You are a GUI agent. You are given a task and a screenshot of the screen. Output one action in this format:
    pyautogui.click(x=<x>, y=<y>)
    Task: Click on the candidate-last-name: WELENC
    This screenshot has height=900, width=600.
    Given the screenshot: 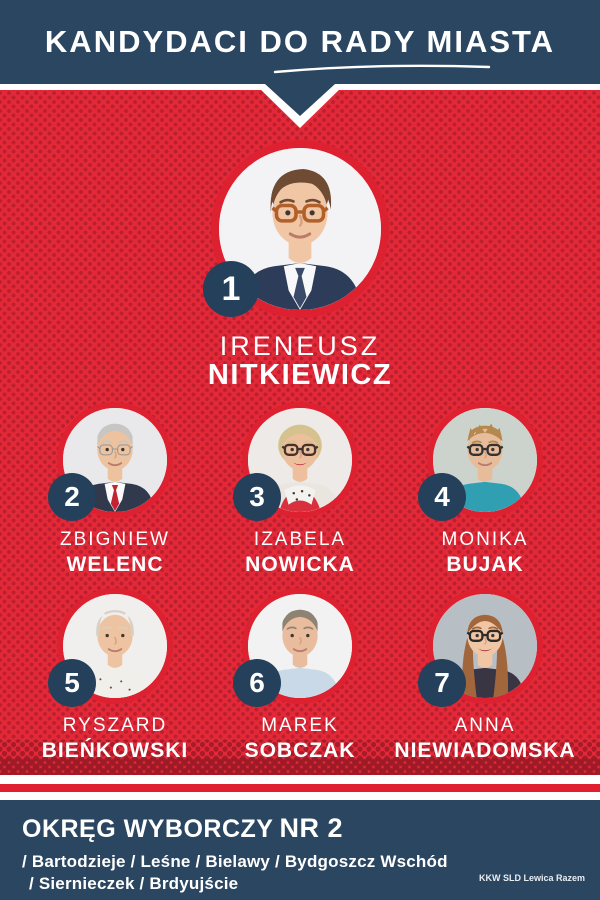 What is the action you would take?
    pyautogui.click(x=115, y=564)
    